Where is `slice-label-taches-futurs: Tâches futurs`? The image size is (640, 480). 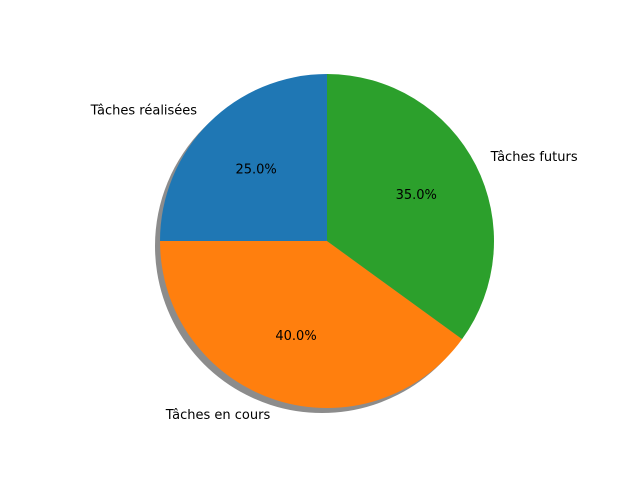
slice-label-taches-futurs: Tâches futurs is located at coordinates (534, 157).